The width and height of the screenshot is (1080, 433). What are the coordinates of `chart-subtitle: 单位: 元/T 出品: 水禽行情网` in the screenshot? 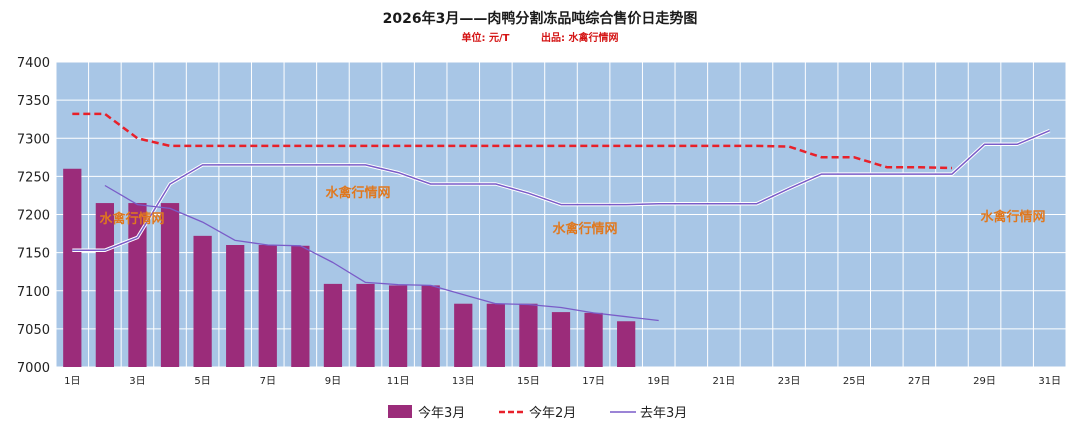 It's located at (540, 36).